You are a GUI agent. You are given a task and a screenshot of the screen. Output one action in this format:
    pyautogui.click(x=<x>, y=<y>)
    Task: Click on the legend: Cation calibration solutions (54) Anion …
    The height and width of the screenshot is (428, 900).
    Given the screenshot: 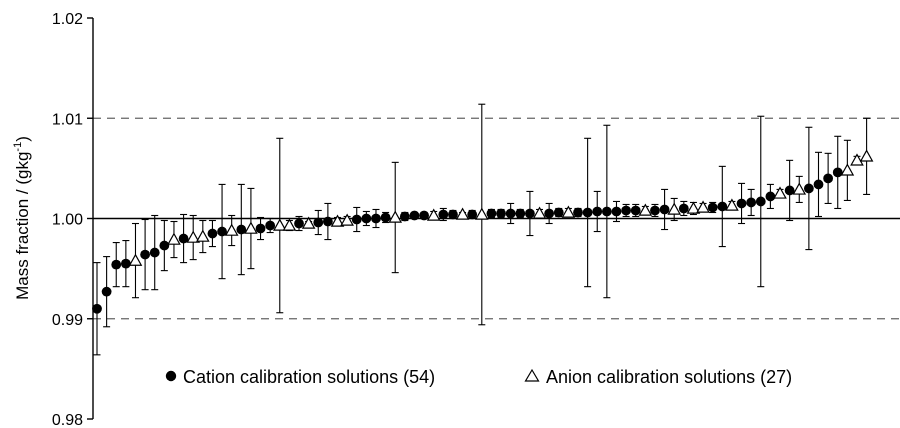 What is the action you would take?
    pyautogui.click(x=478, y=377)
    